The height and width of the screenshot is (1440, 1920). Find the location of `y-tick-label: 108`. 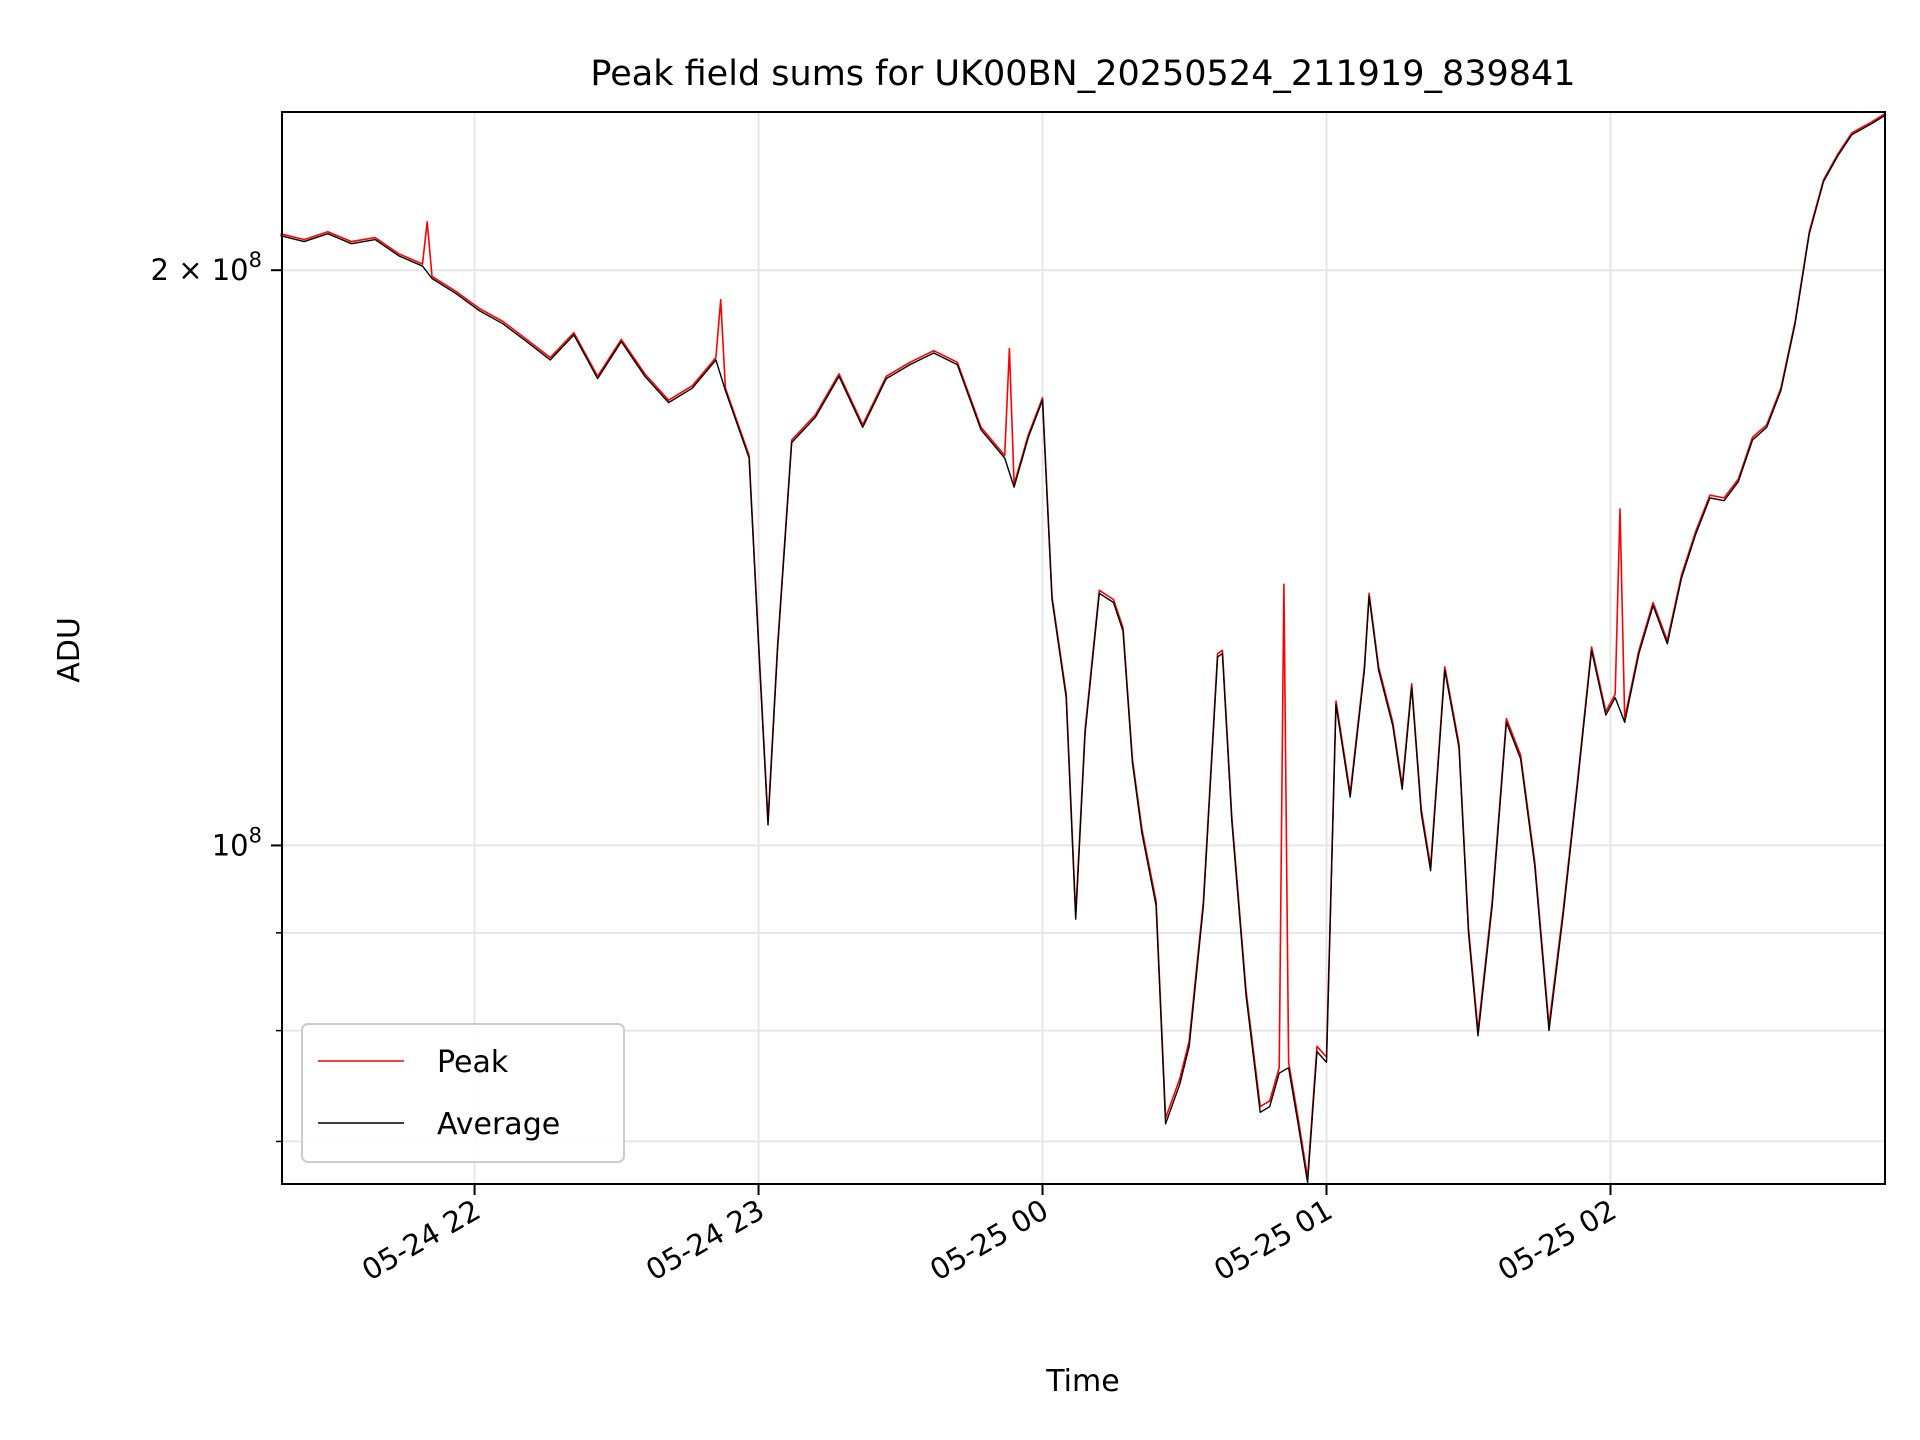

y-tick-label: 108 is located at coordinates (237, 842).